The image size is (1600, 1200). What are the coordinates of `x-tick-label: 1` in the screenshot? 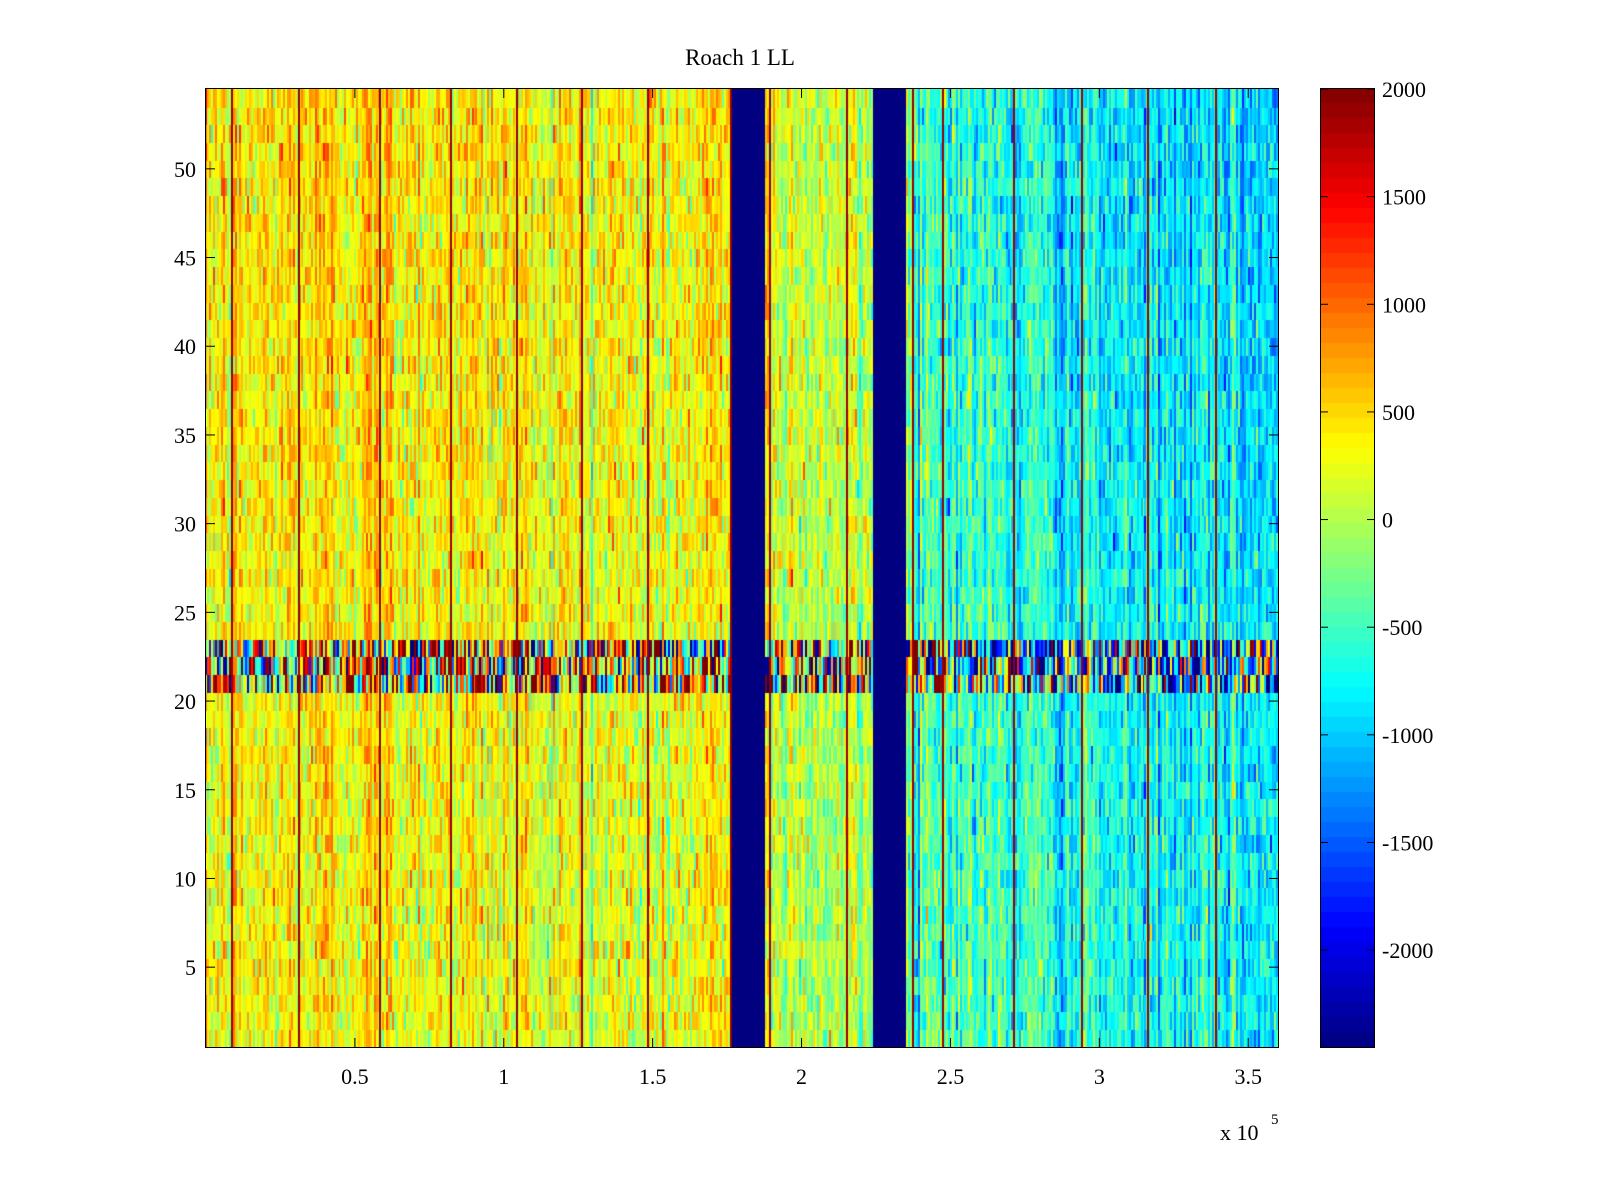 It's located at (503, 1076).